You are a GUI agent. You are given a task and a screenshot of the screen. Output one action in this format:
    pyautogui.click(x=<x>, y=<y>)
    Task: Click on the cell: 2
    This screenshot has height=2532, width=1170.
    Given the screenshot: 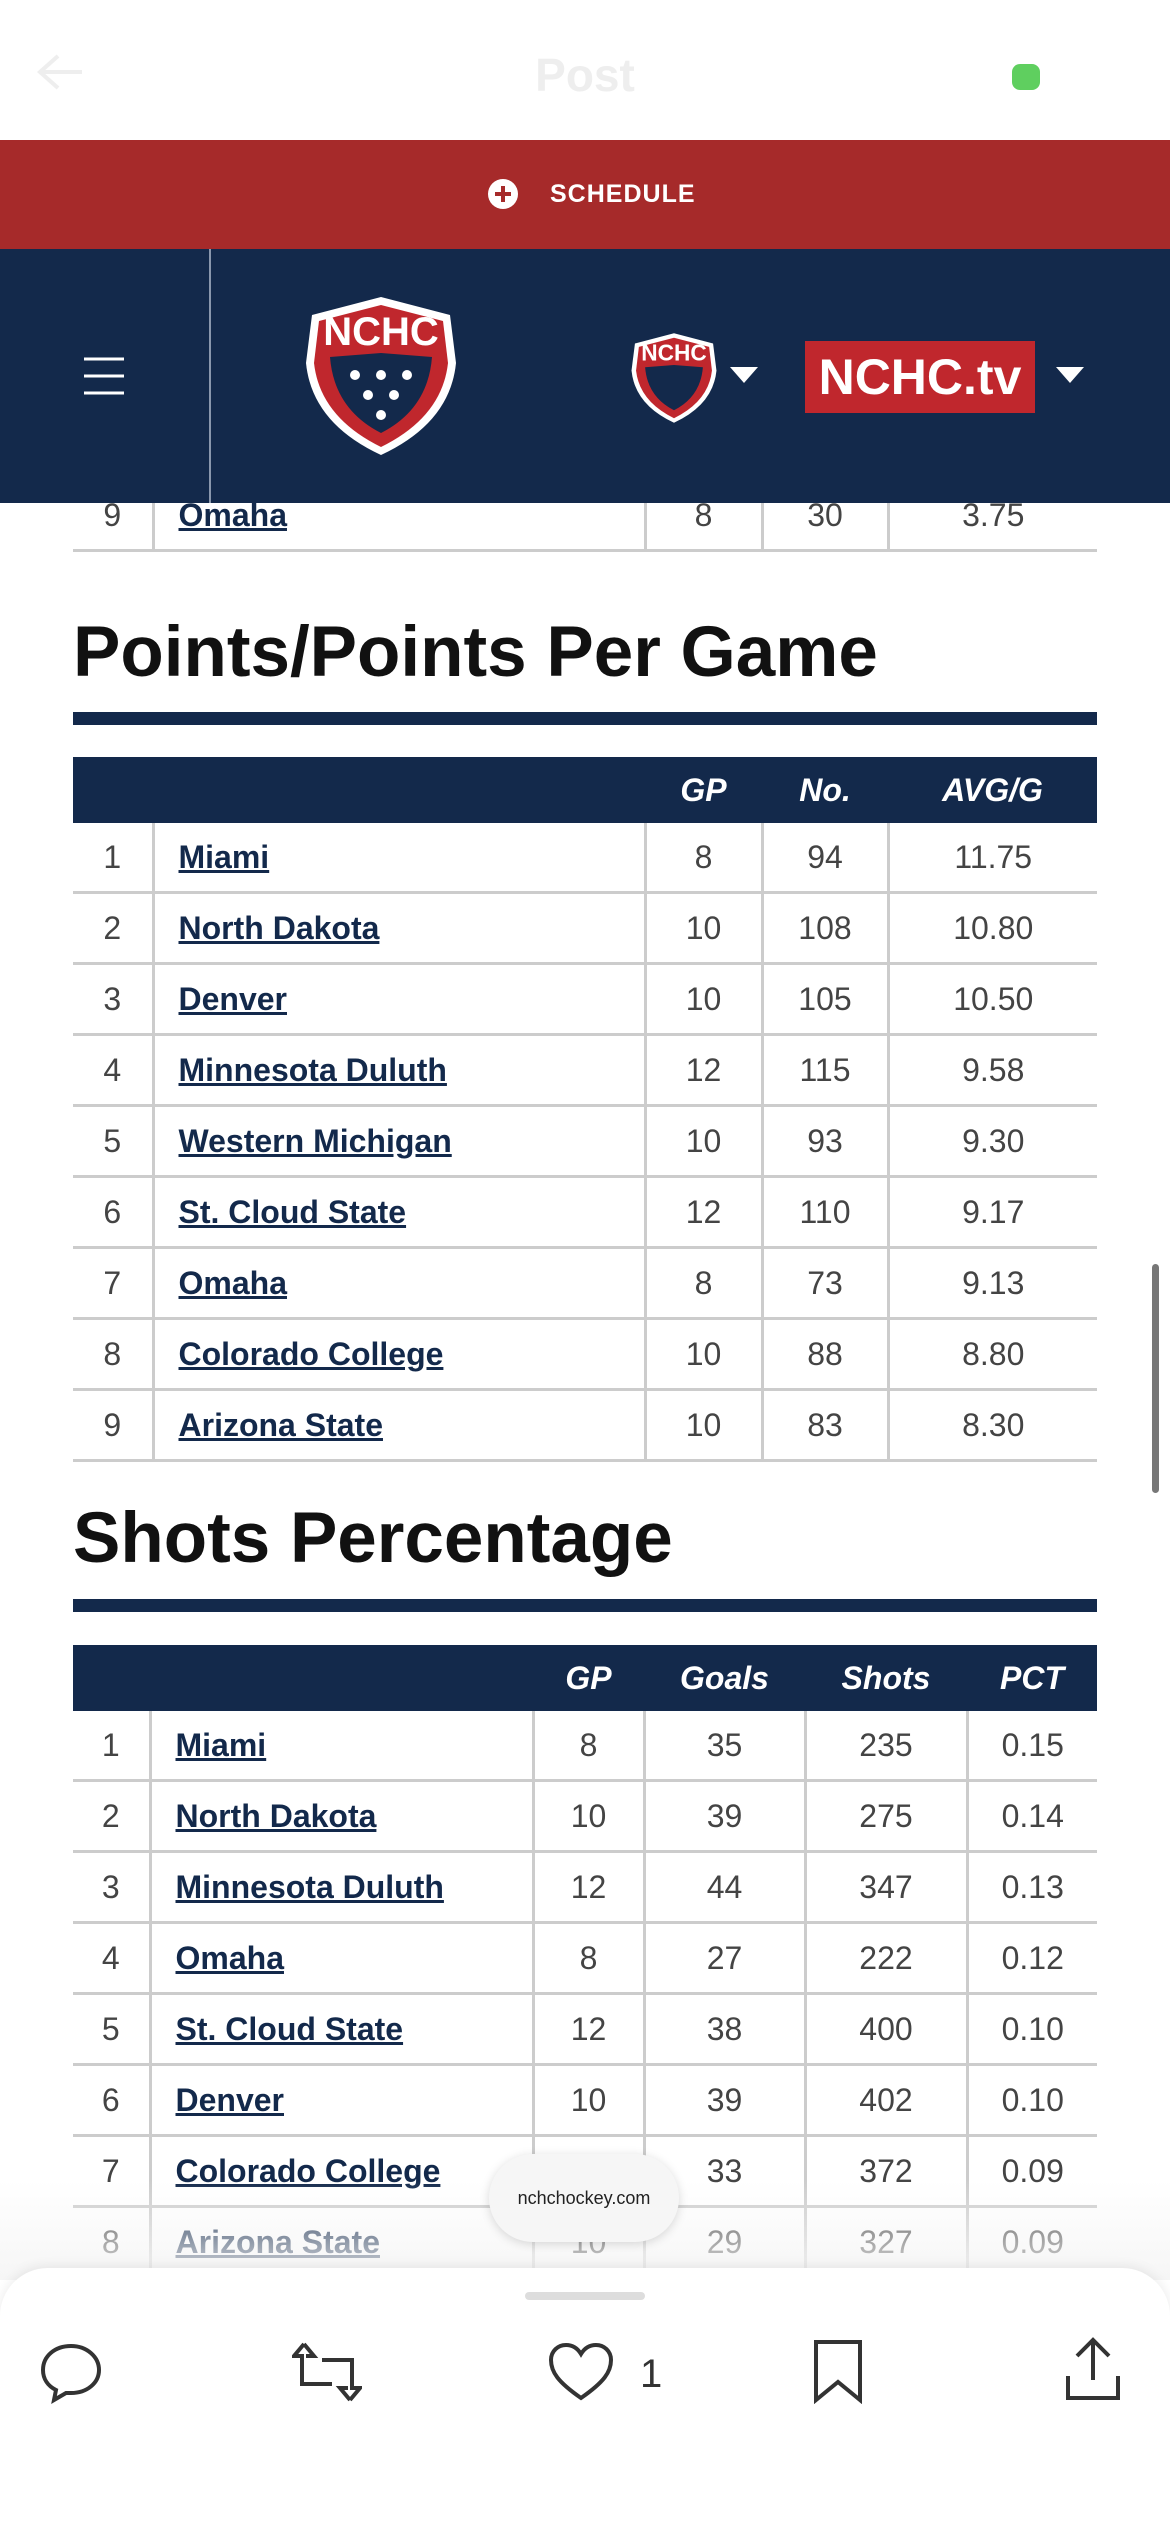 What is the action you would take?
    pyautogui.click(x=111, y=1816)
    